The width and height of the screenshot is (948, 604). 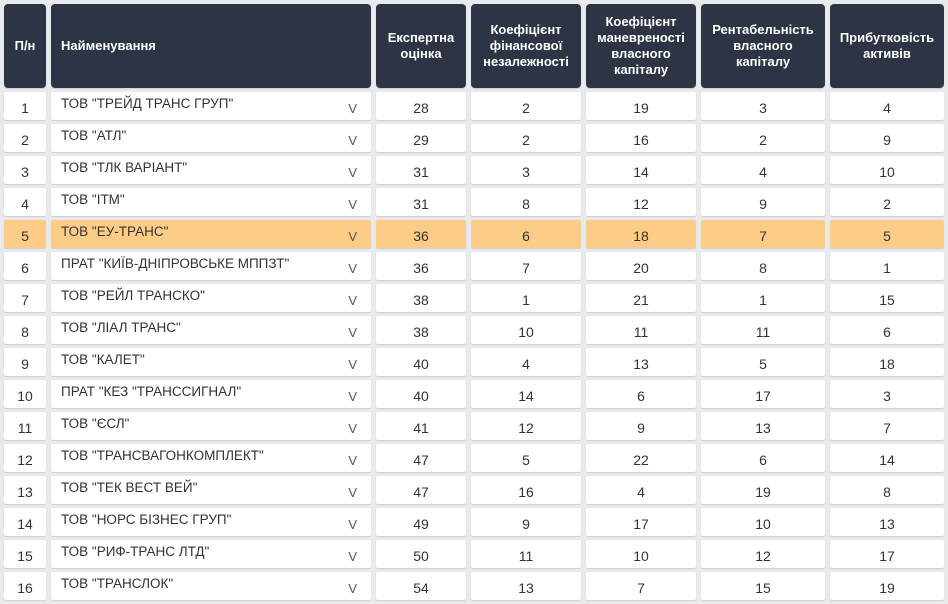 I want to click on table-row: 11 ТОВ "ЄСЛ" V 41 12 9 13 7, so click(x=476, y=426).